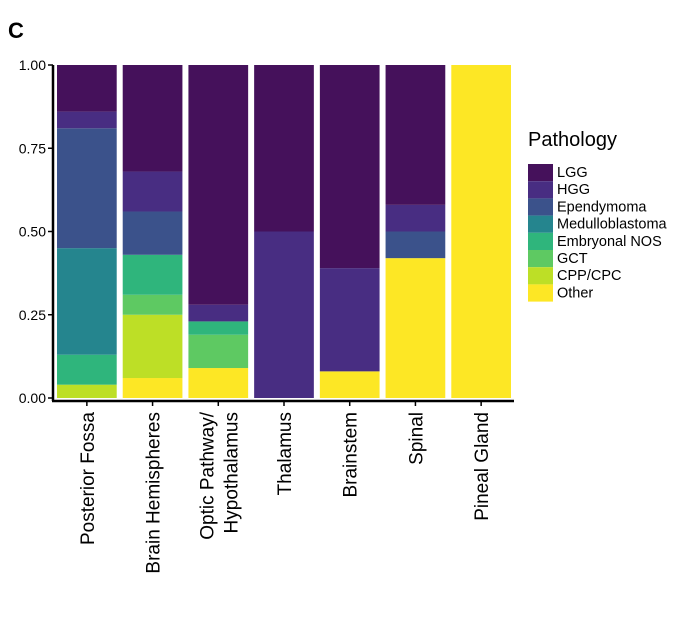 The height and width of the screenshot is (619, 688). Describe the element at coordinates (602, 207) in the screenshot. I see `legend-label: Ependymoma` at that location.